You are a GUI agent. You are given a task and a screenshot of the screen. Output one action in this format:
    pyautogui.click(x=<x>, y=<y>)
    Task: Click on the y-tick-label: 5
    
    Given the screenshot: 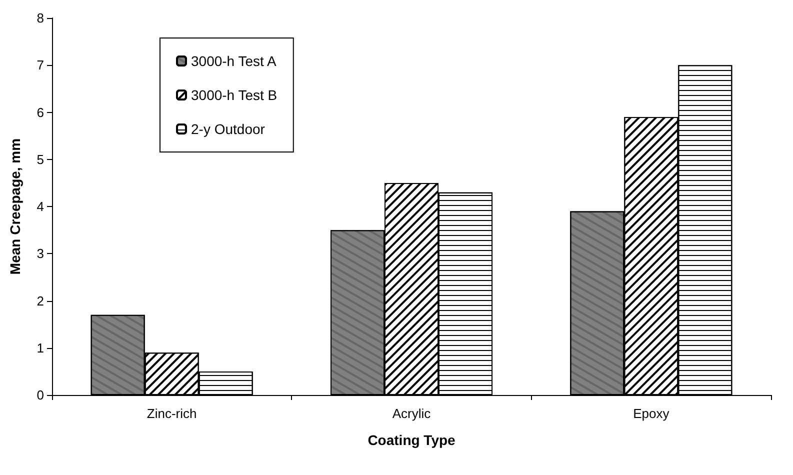 What is the action you would take?
    pyautogui.click(x=40, y=159)
    